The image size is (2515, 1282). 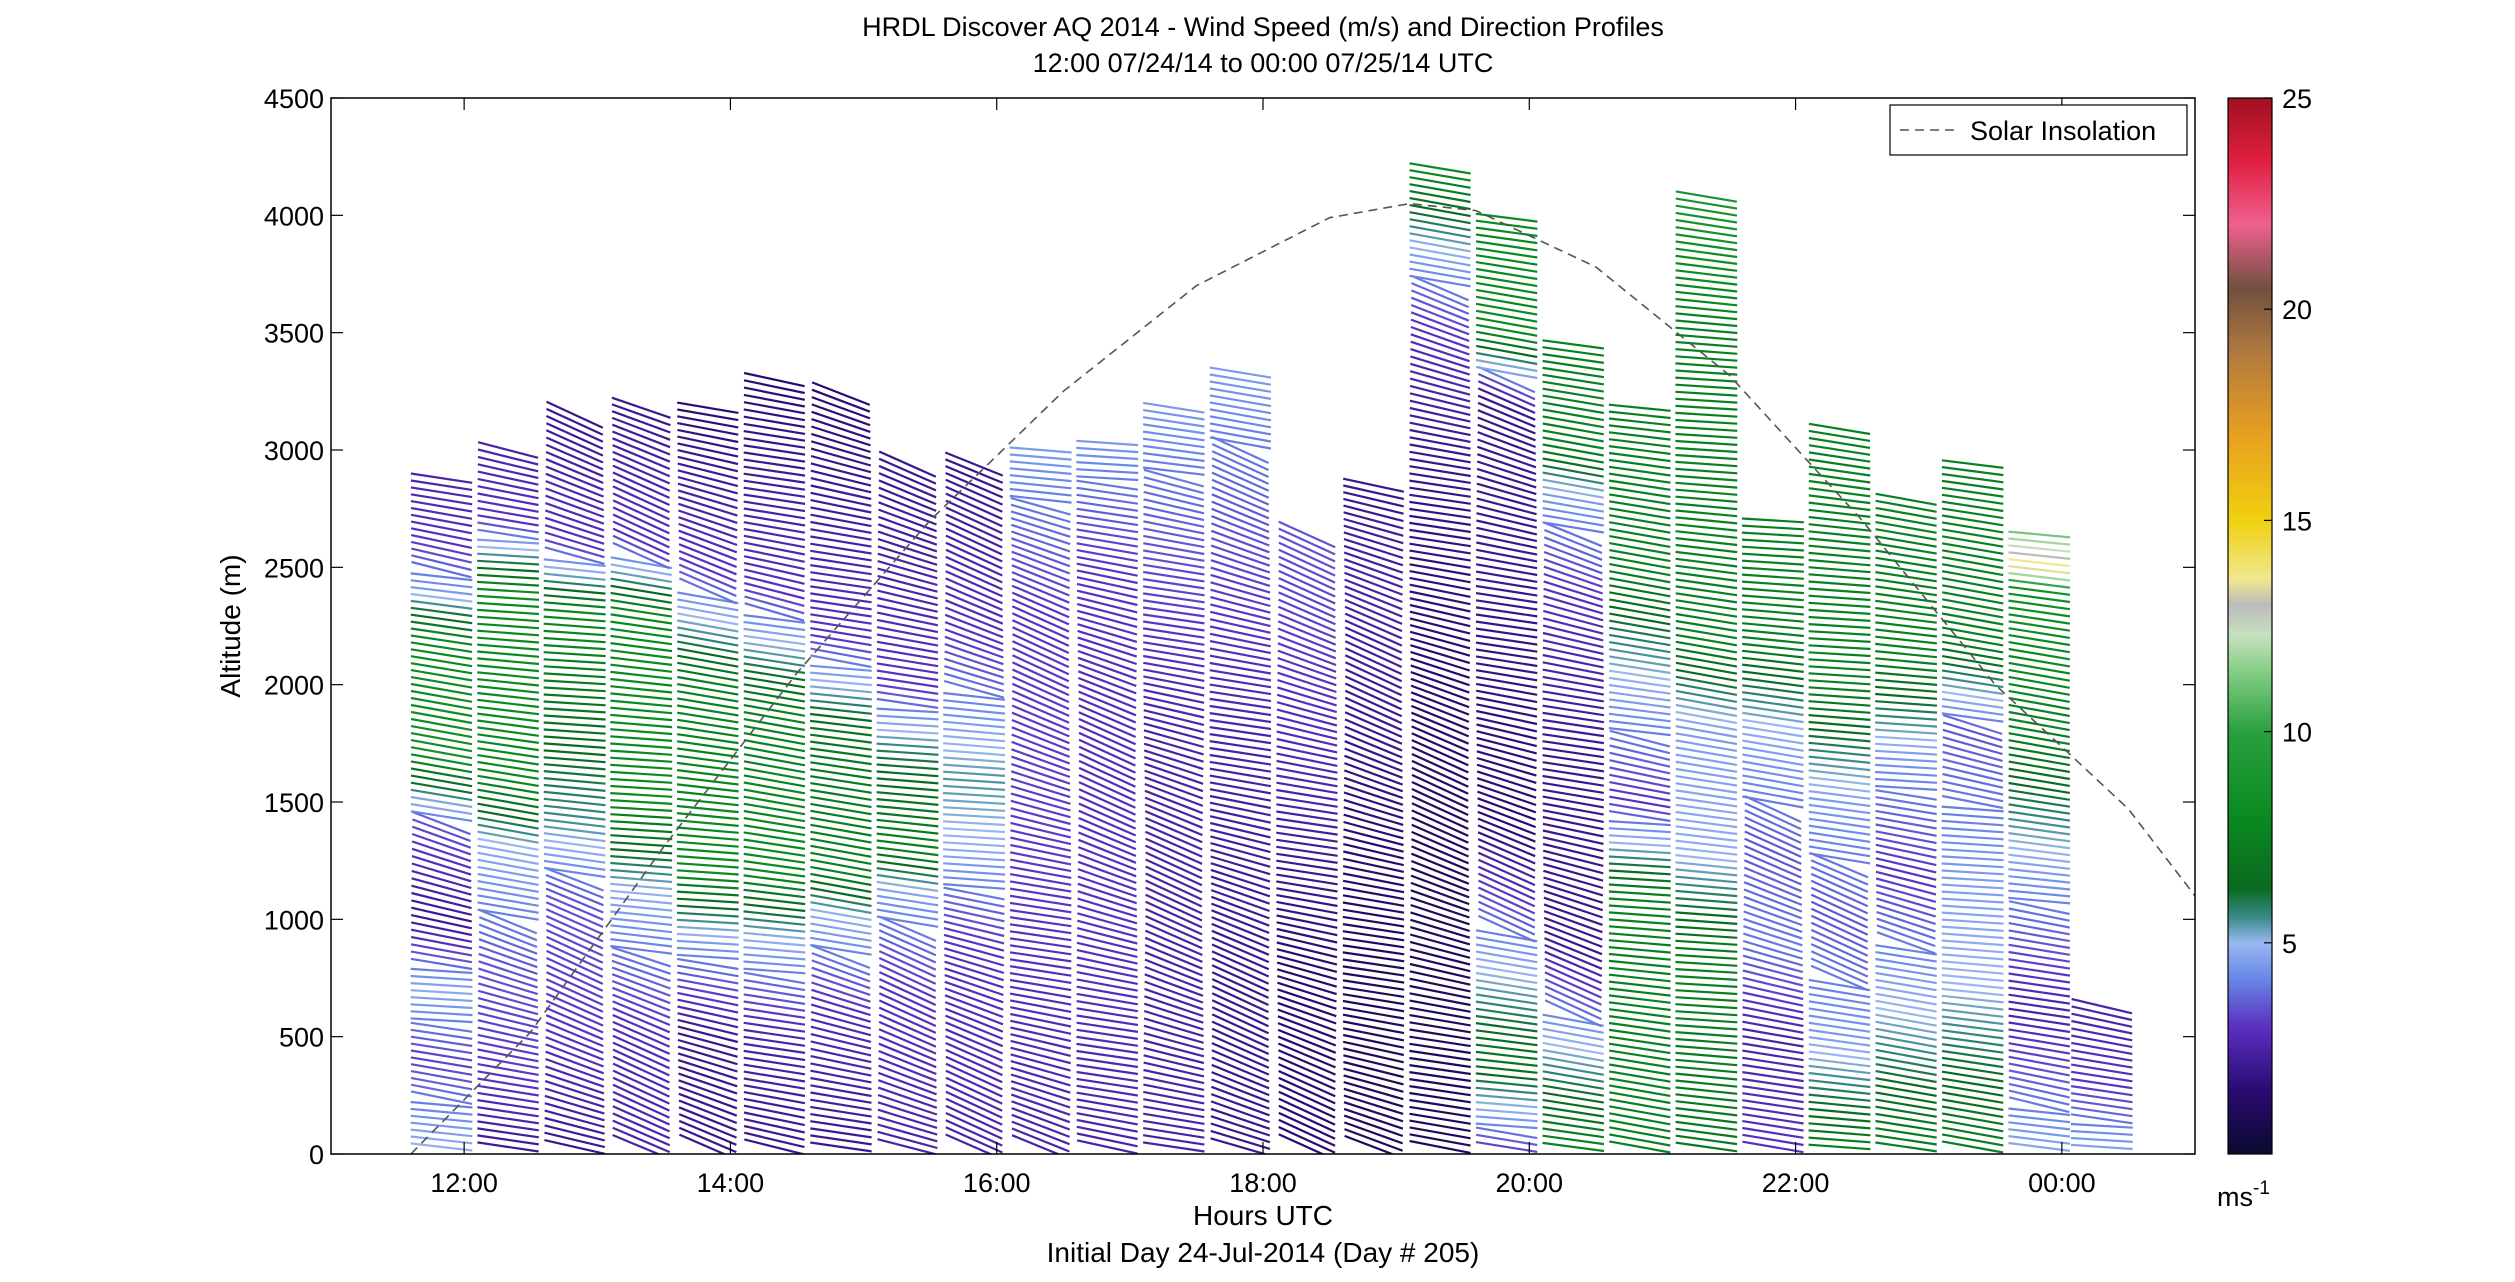 I want to click on wind-profile, so click(x=508, y=797).